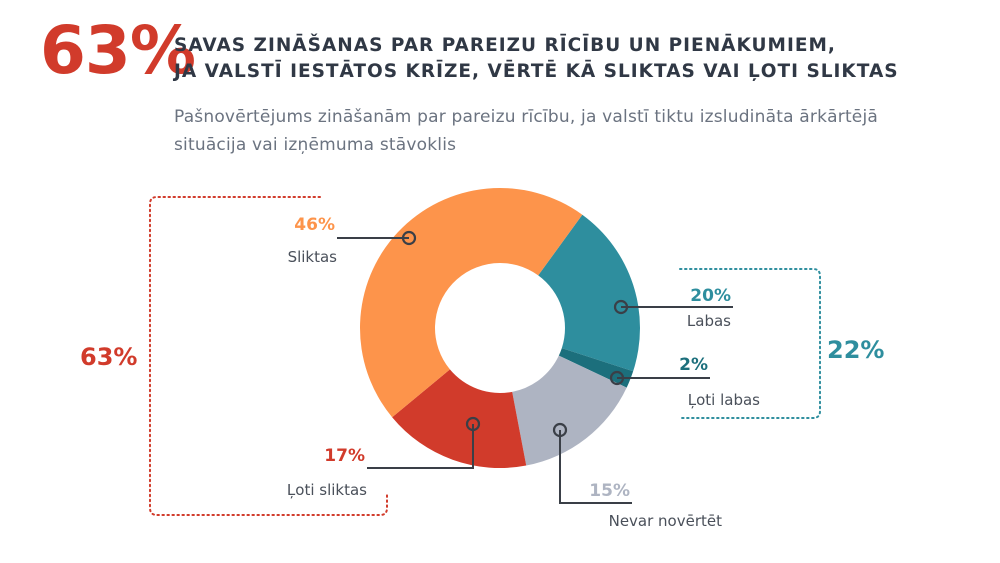 This screenshot has height=563, width=1000. I want to click on headline-percent: 63%, so click(118, 50).